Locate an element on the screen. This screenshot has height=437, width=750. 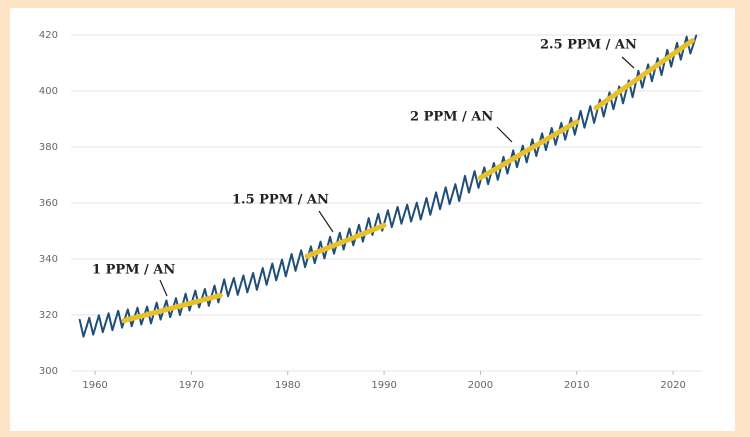
y-tick-label: 320 is located at coordinates (48, 315).